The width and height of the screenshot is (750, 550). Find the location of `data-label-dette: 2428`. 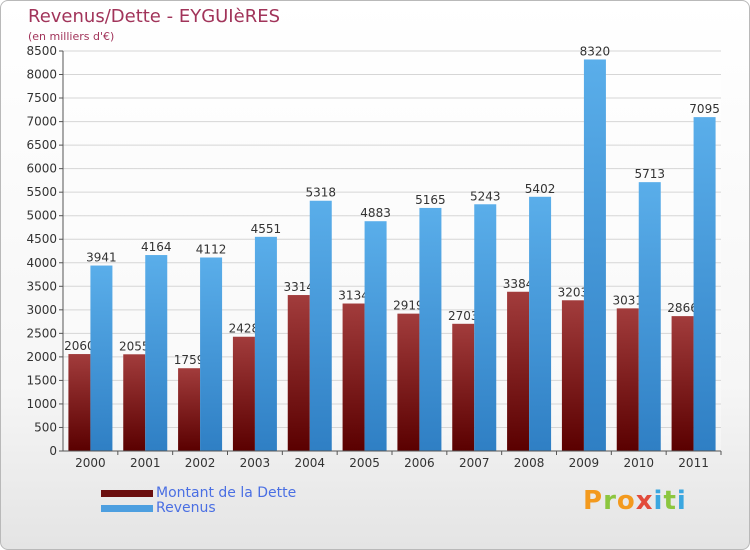

data-label-dette: 2428 is located at coordinates (244, 329).